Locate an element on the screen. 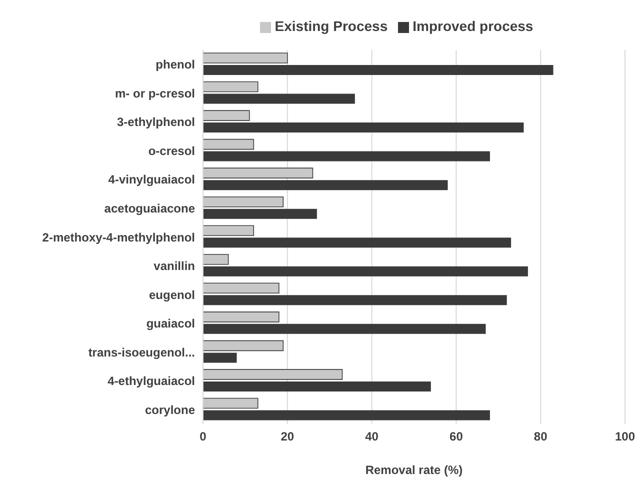 This screenshot has width=637, height=481. y-tick-label: guaiacol is located at coordinates (170, 323).